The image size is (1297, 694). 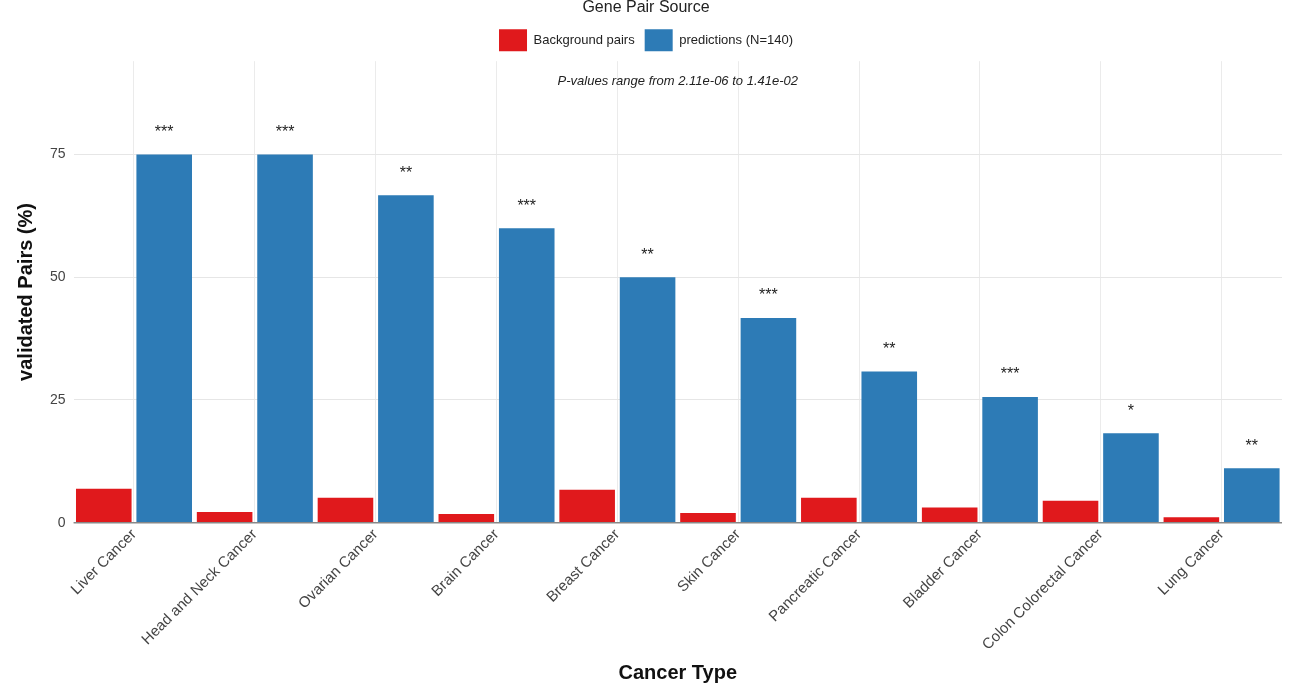 What do you see at coordinates (646, 8) in the screenshot?
I see `legend-title: Gene Pair Source` at bounding box center [646, 8].